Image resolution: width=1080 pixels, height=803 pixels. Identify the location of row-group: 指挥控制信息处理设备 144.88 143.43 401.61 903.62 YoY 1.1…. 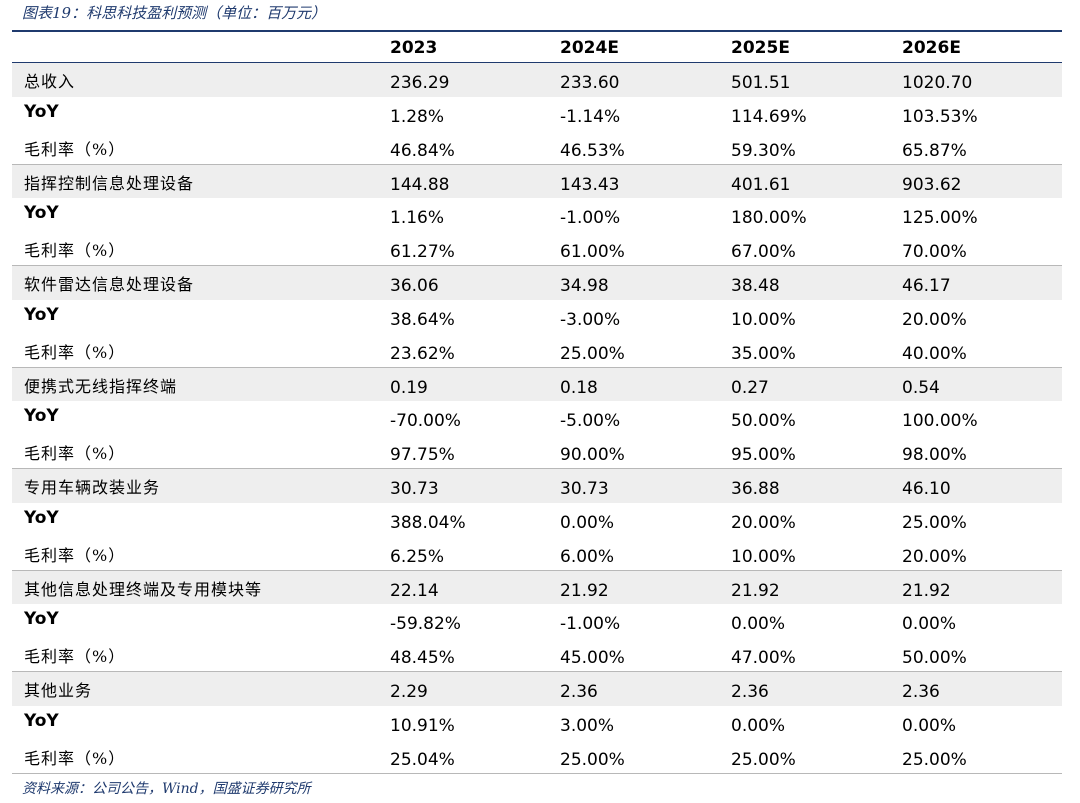
(537, 215).